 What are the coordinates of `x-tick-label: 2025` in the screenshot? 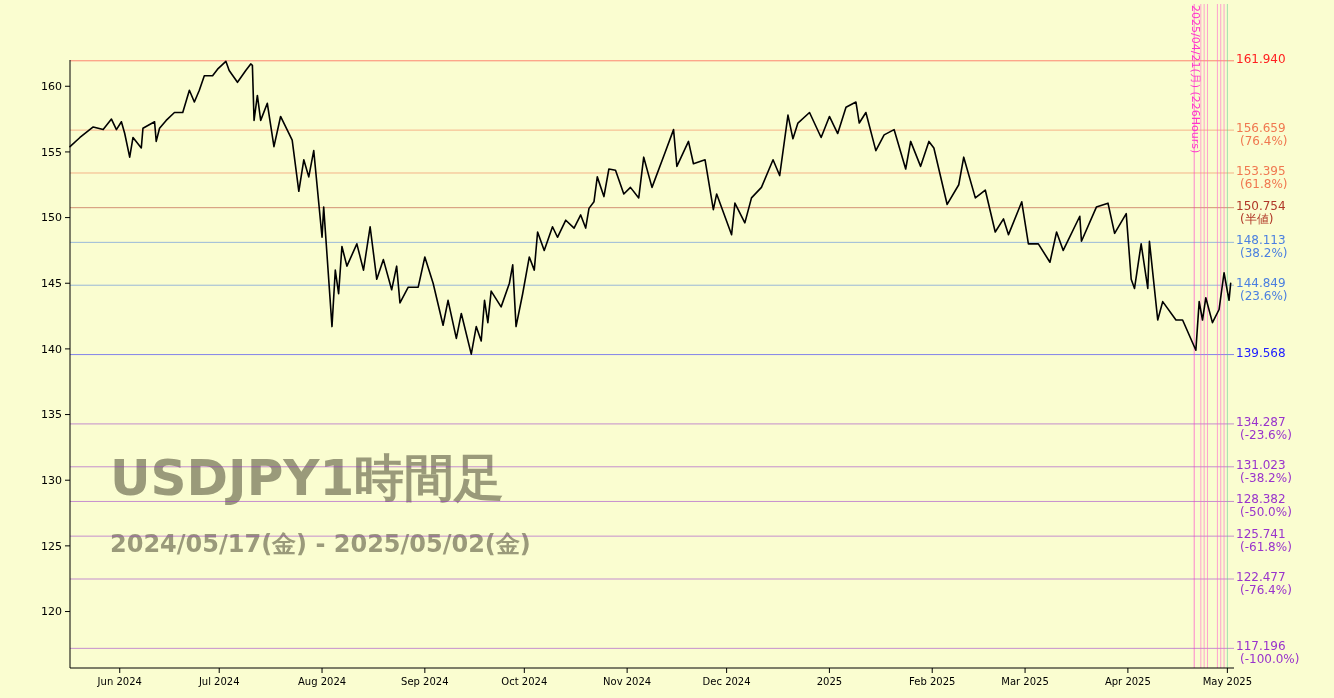 It's located at (829, 681).